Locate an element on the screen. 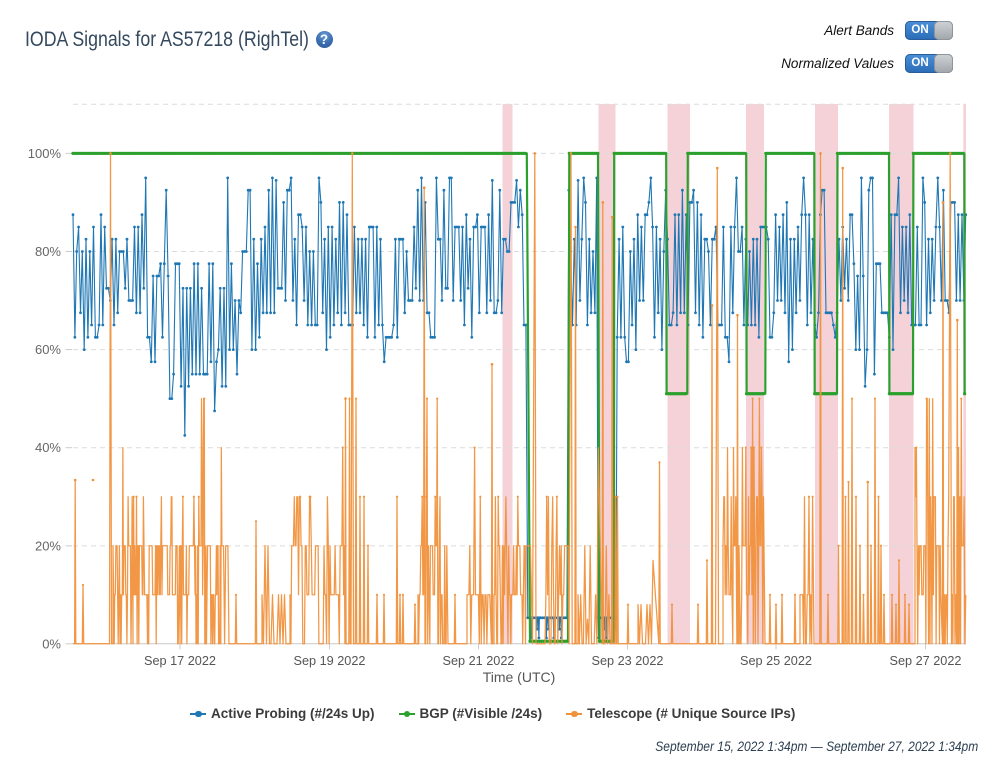 Image resolution: width=1000 pixels, height=772 pixels. svg-text: Time (UTC) is located at coordinates (519, 677).